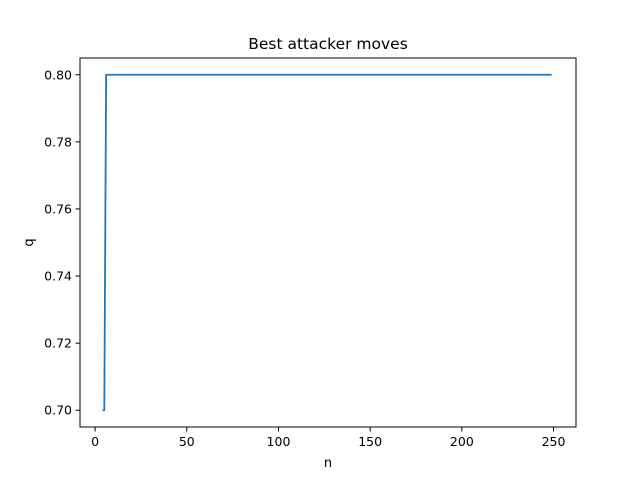  What do you see at coordinates (328, 438) in the screenshot?
I see `x-axis: 0 50 100 150 200 250` at bounding box center [328, 438].